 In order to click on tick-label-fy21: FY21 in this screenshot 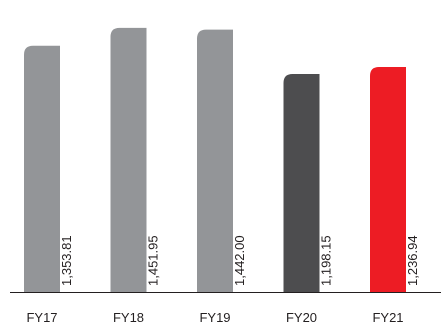, I will do `click(387, 317)`.